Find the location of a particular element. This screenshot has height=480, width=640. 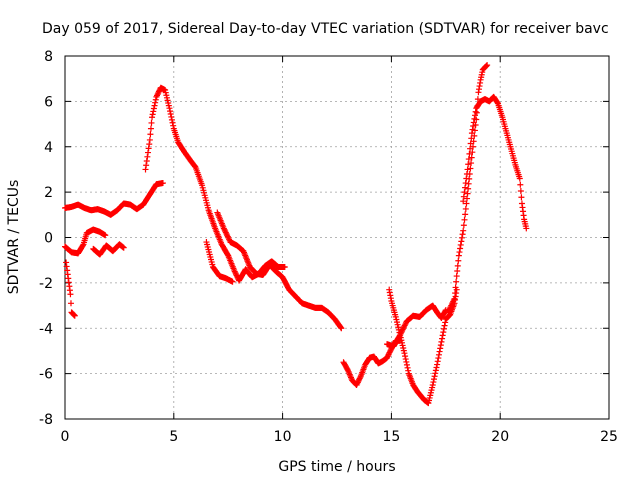

y-tick-label: -4 is located at coordinates (46, 329).